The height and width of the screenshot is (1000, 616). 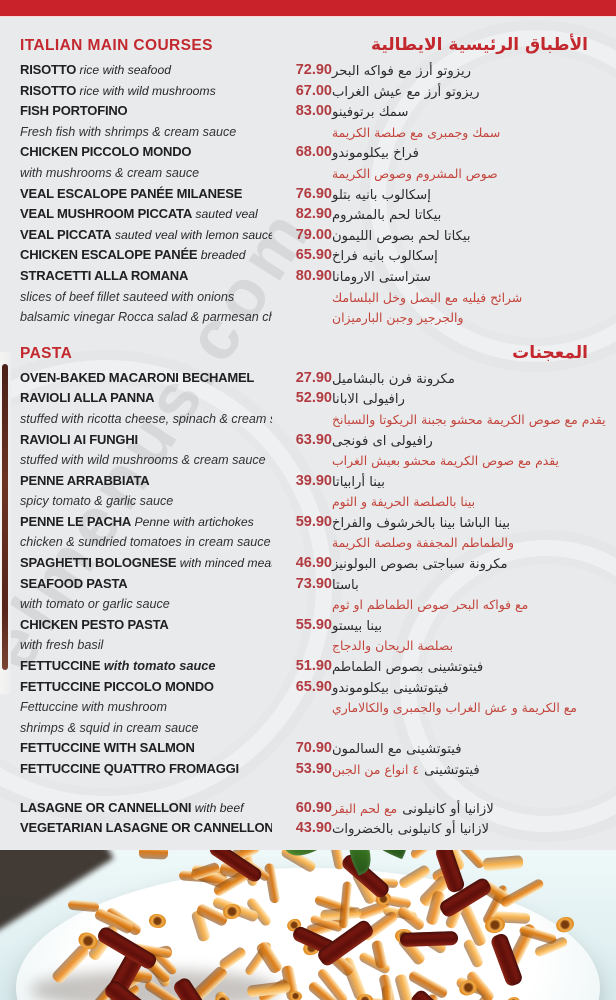 I want to click on item-description-en: shrimps & squid in cream sauce, so click(x=109, y=727).